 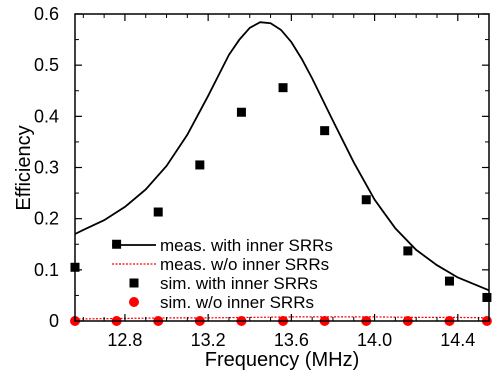 I want to click on y-tick-label: 0.6, so click(x=46, y=14).